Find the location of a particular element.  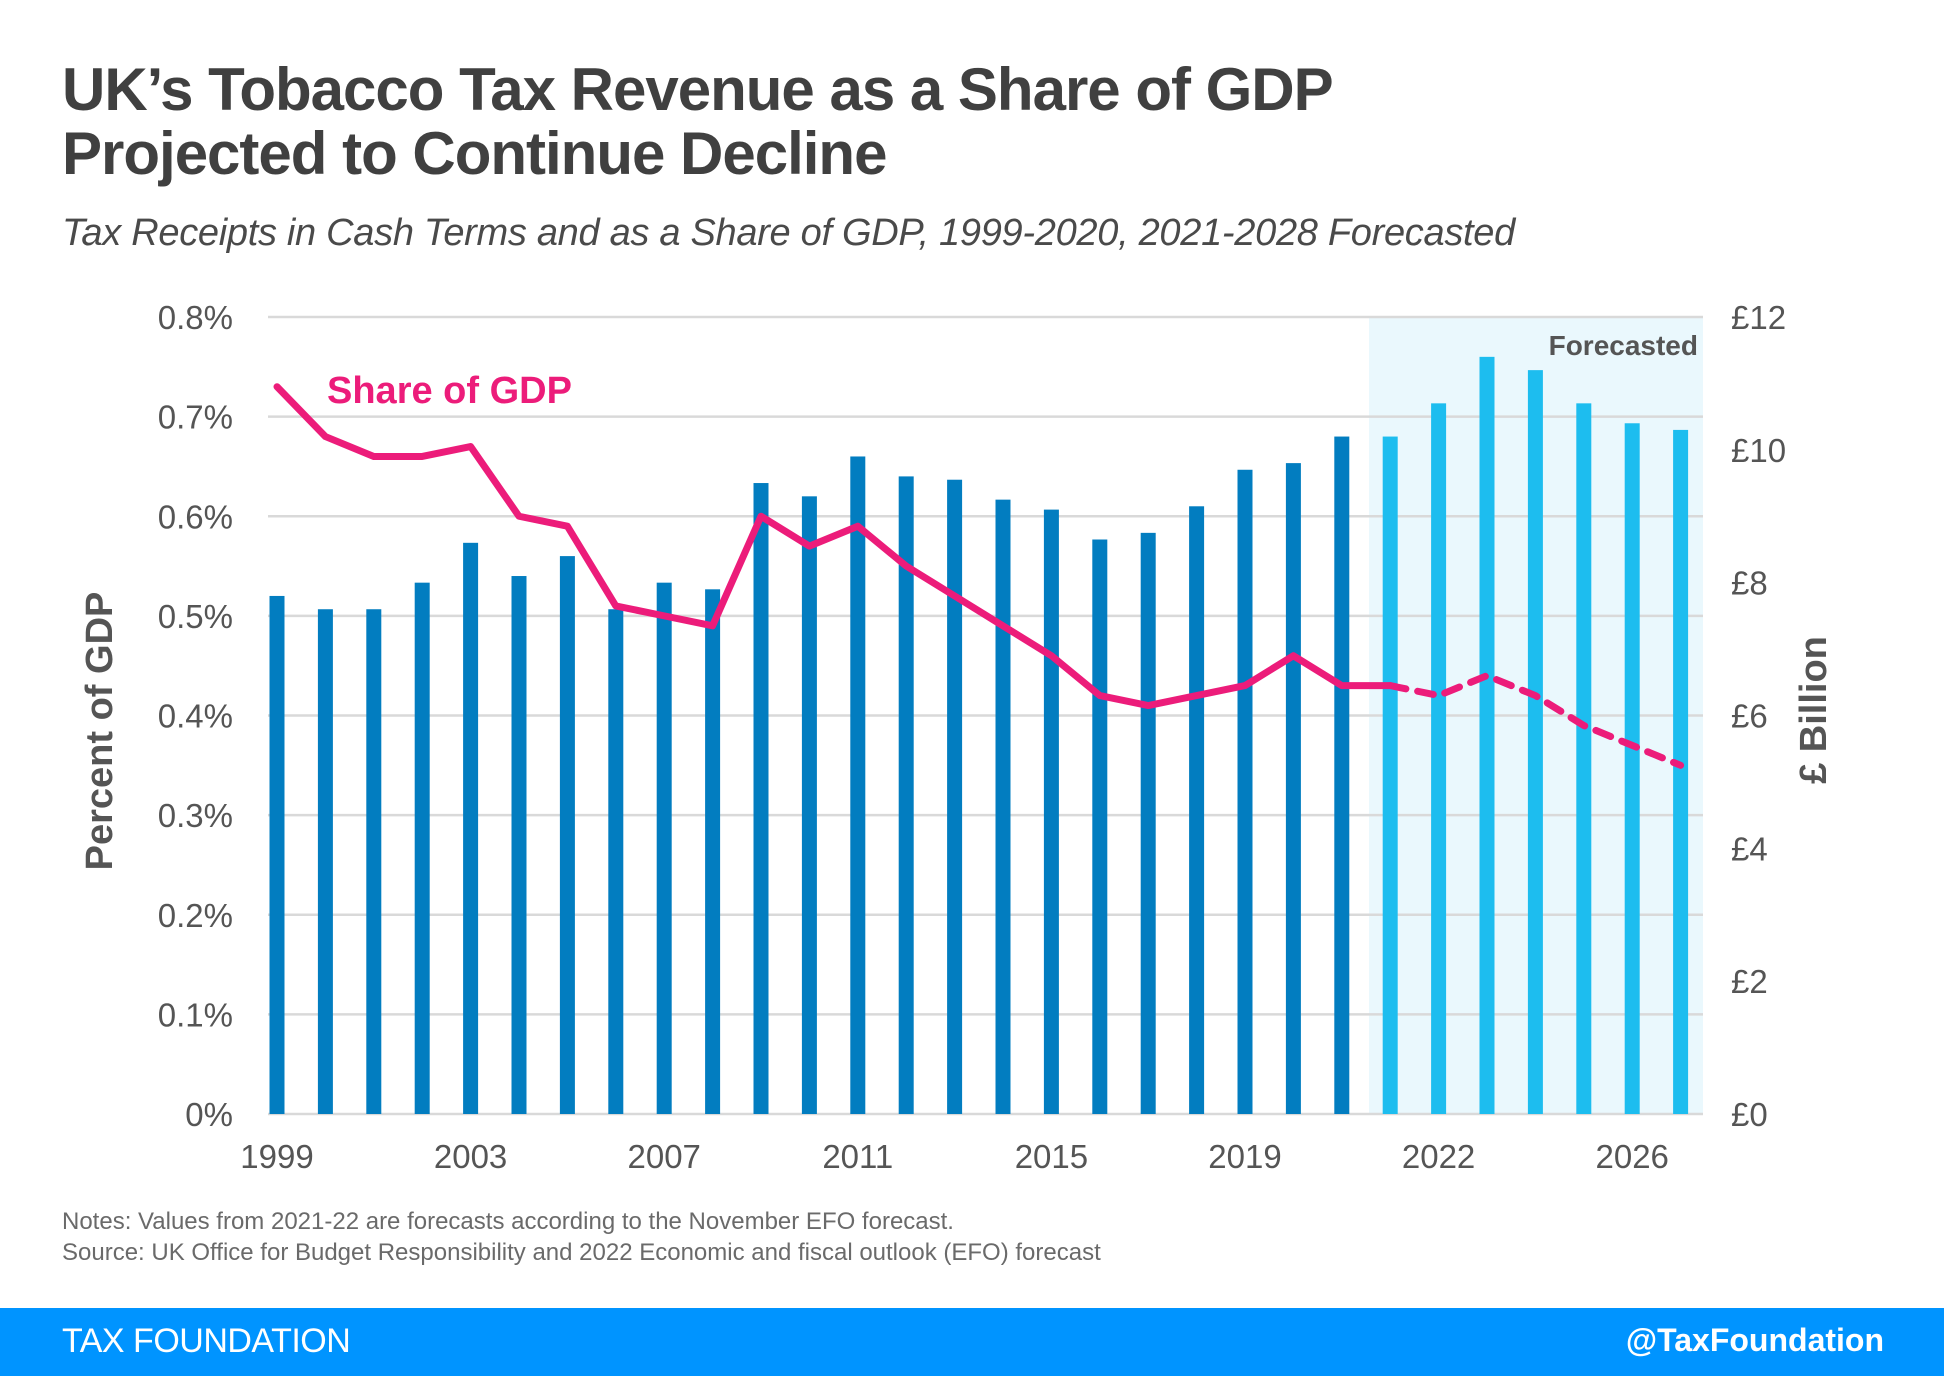

y-left-tick-label: 0.7% is located at coordinates (195, 417).